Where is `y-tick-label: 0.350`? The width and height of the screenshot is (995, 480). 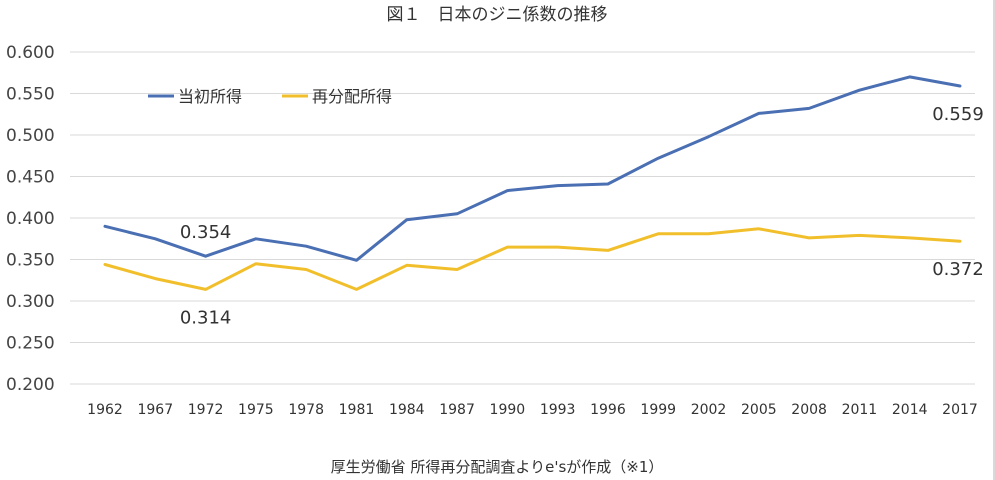
y-tick-label: 0.350 is located at coordinates (30, 261).